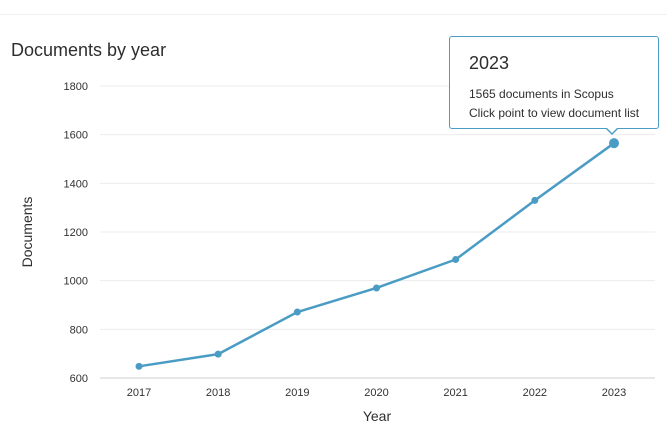 The width and height of the screenshot is (667, 431). What do you see at coordinates (79, 330) in the screenshot?
I see `y-tick-800: 800` at bounding box center [79, 330].